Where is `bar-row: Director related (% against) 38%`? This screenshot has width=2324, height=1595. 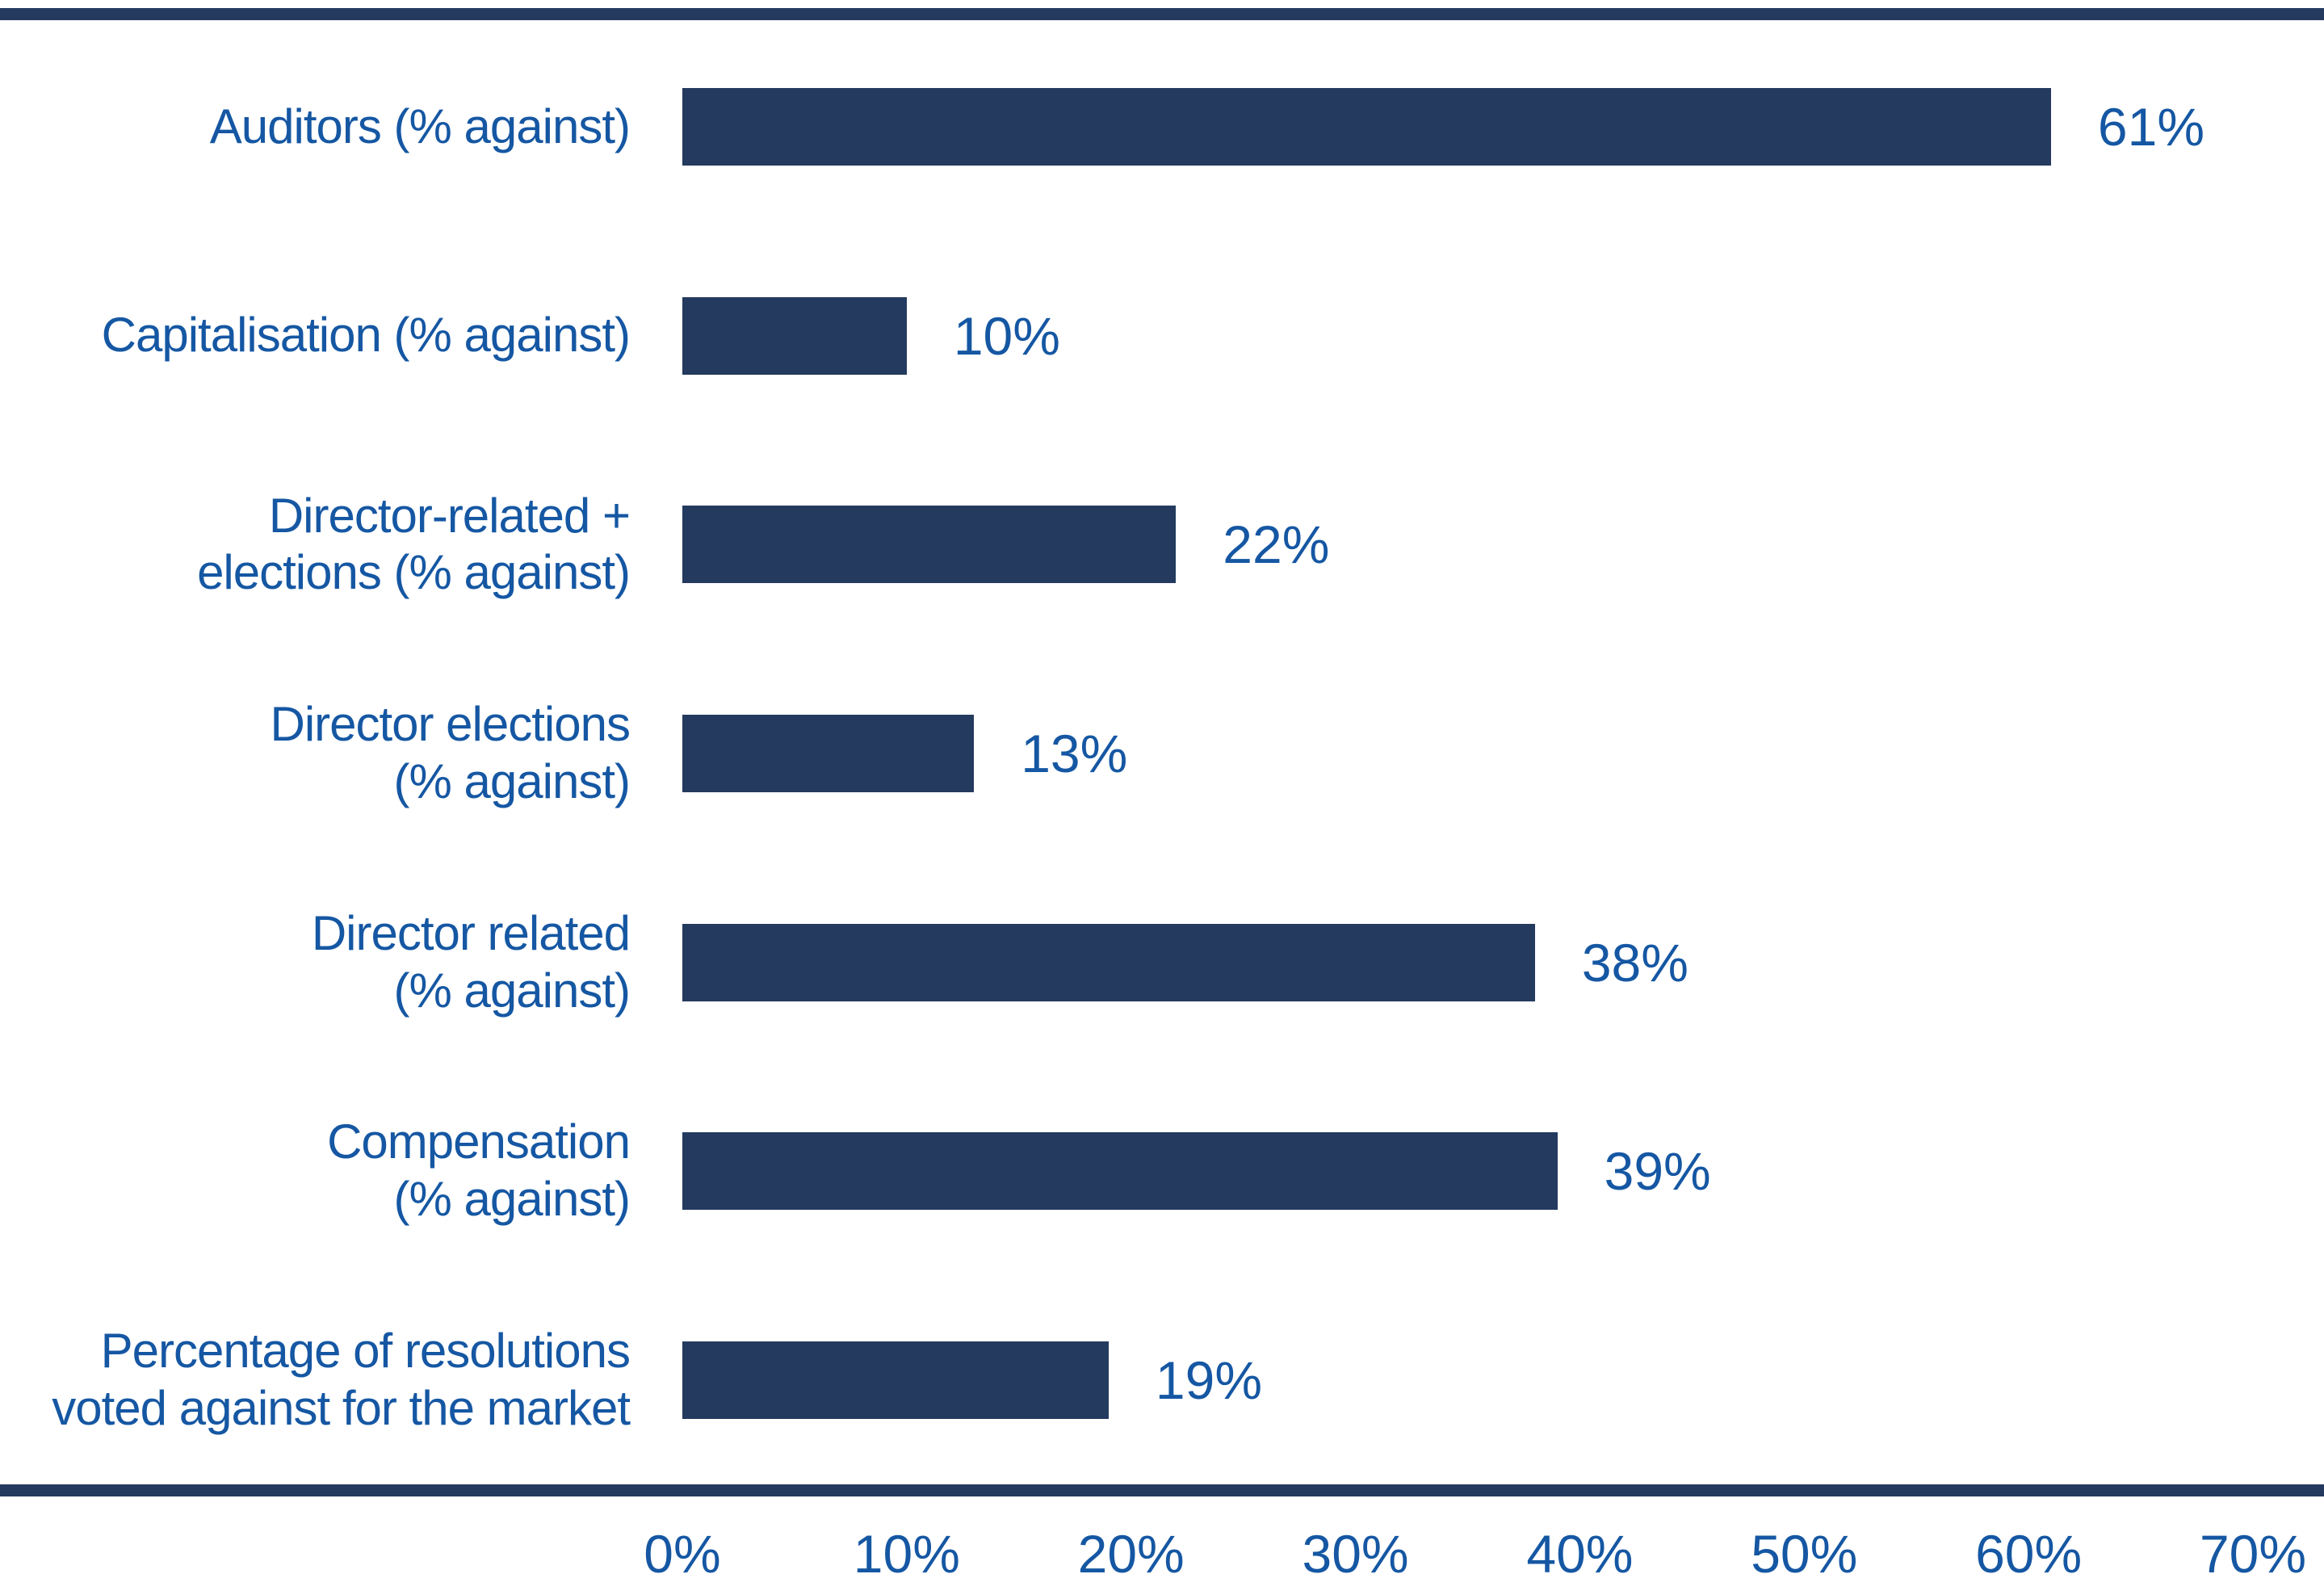
bar-row: Director related (% against) 38% is located at coordinates (1162, 962).